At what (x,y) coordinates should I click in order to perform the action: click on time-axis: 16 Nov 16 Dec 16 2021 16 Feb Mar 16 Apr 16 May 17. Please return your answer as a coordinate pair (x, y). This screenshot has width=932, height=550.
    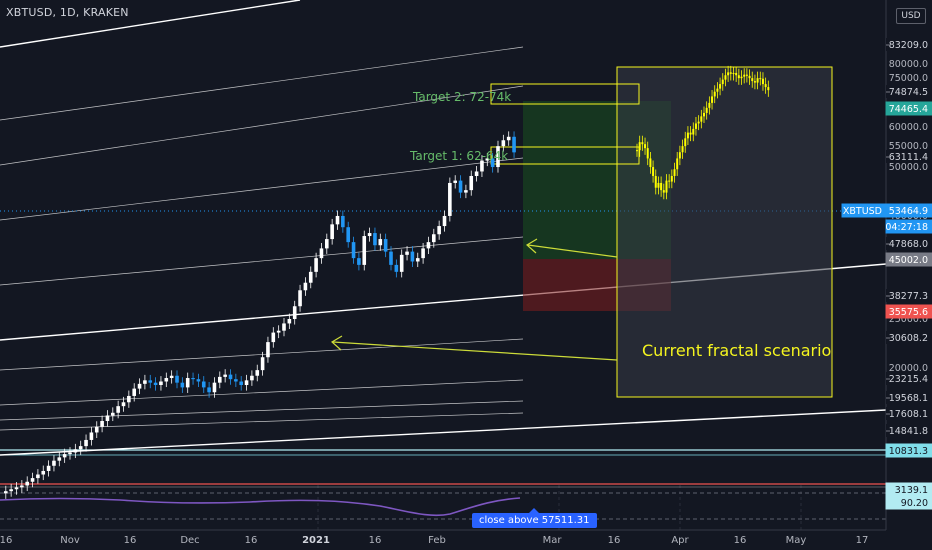
    Looking at the image, I should click on (443, 537).